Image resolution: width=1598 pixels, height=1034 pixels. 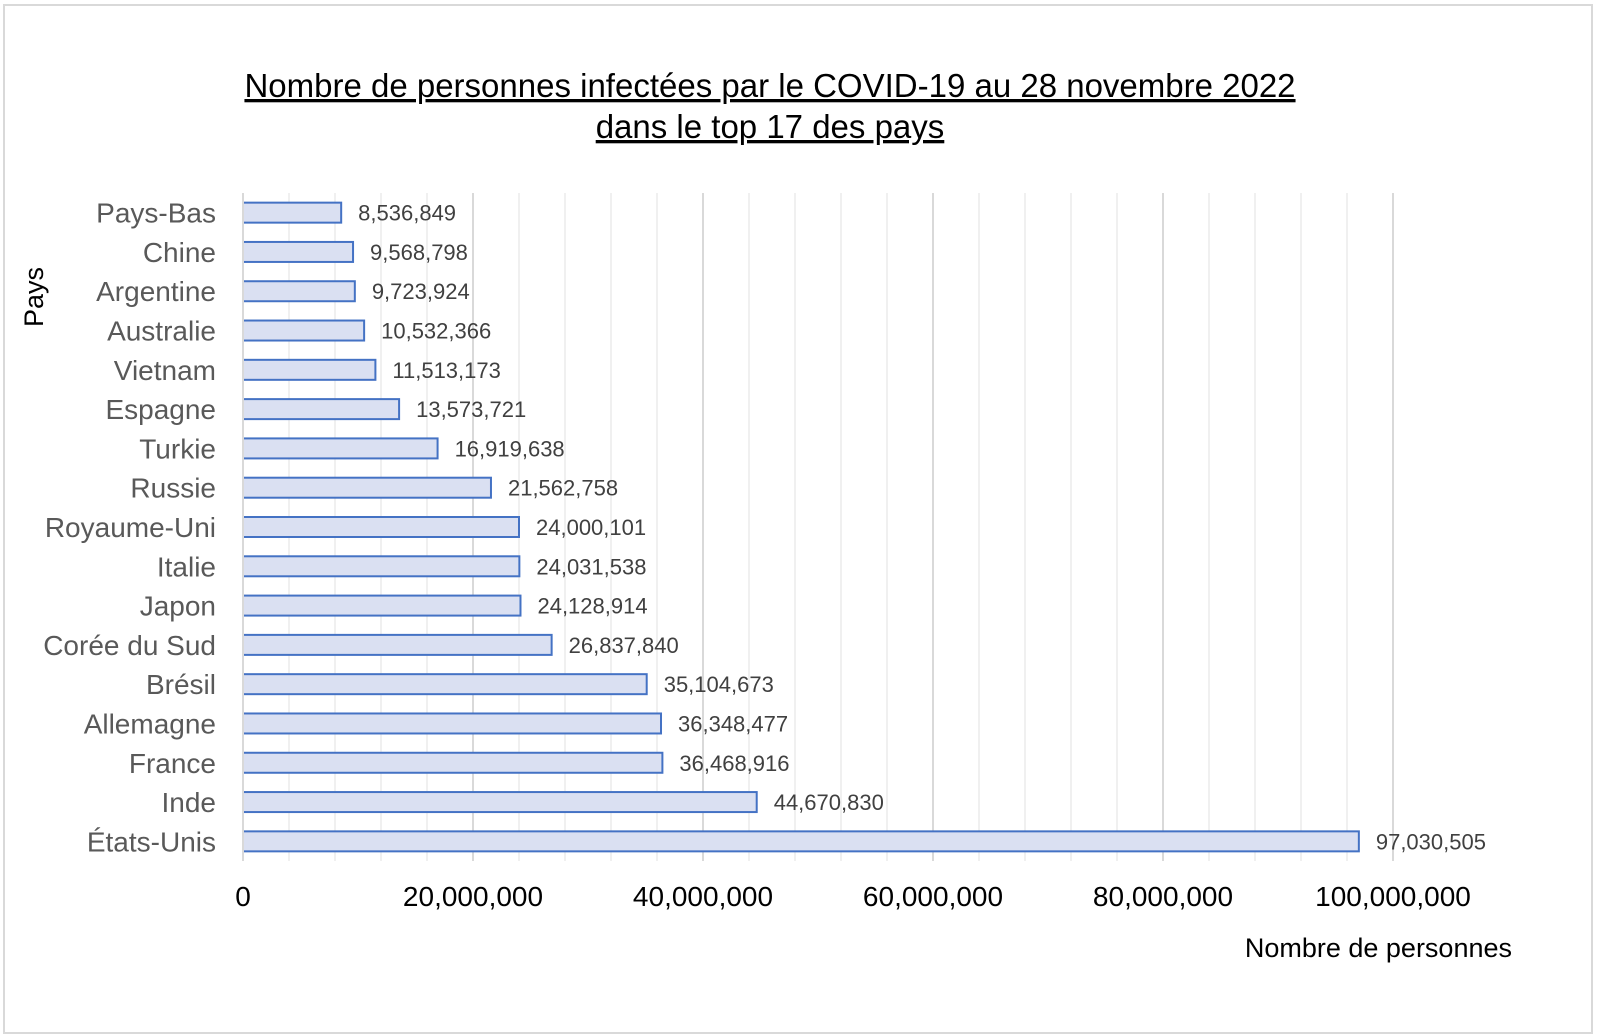 What do you see at coordinates (160, 409) in the screenshot?
I see `category-label: Espagne` at bounding box center [160, 409].